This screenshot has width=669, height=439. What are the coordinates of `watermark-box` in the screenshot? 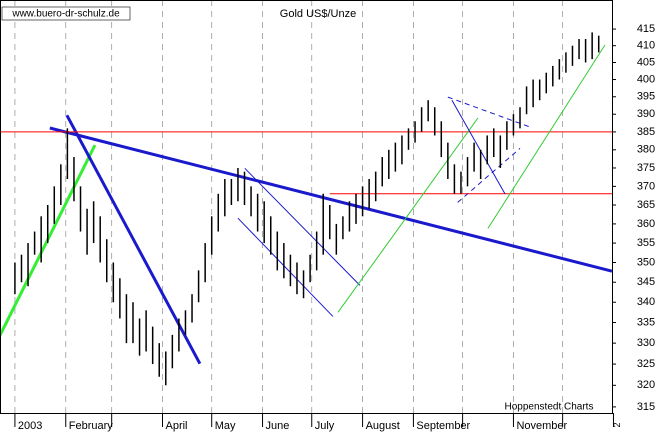 It's located at (66, 13).